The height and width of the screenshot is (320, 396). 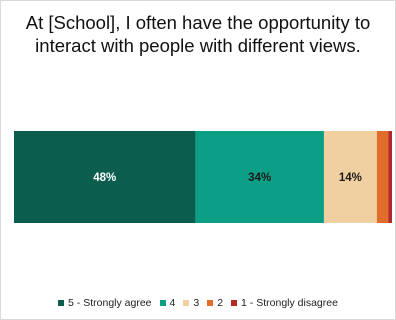 I want to click on data-label-1: 48%, so click(x=104, y=178).